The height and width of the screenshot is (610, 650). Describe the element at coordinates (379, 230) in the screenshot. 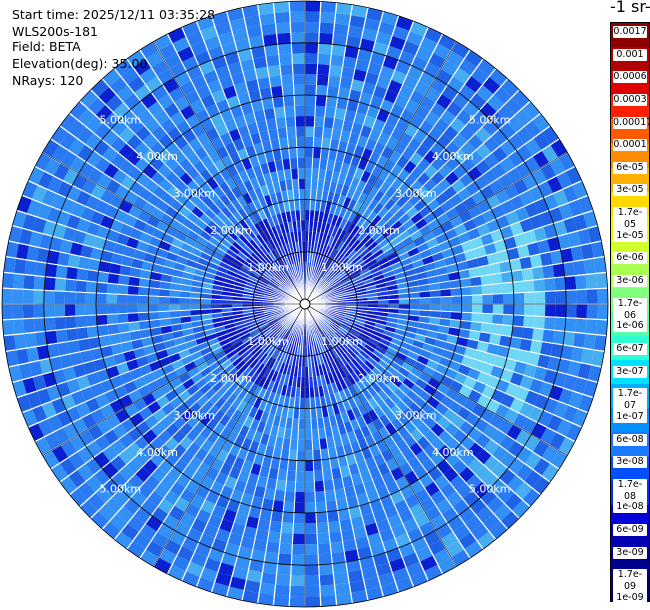

I see `ring-label: 2.00km` at that location.